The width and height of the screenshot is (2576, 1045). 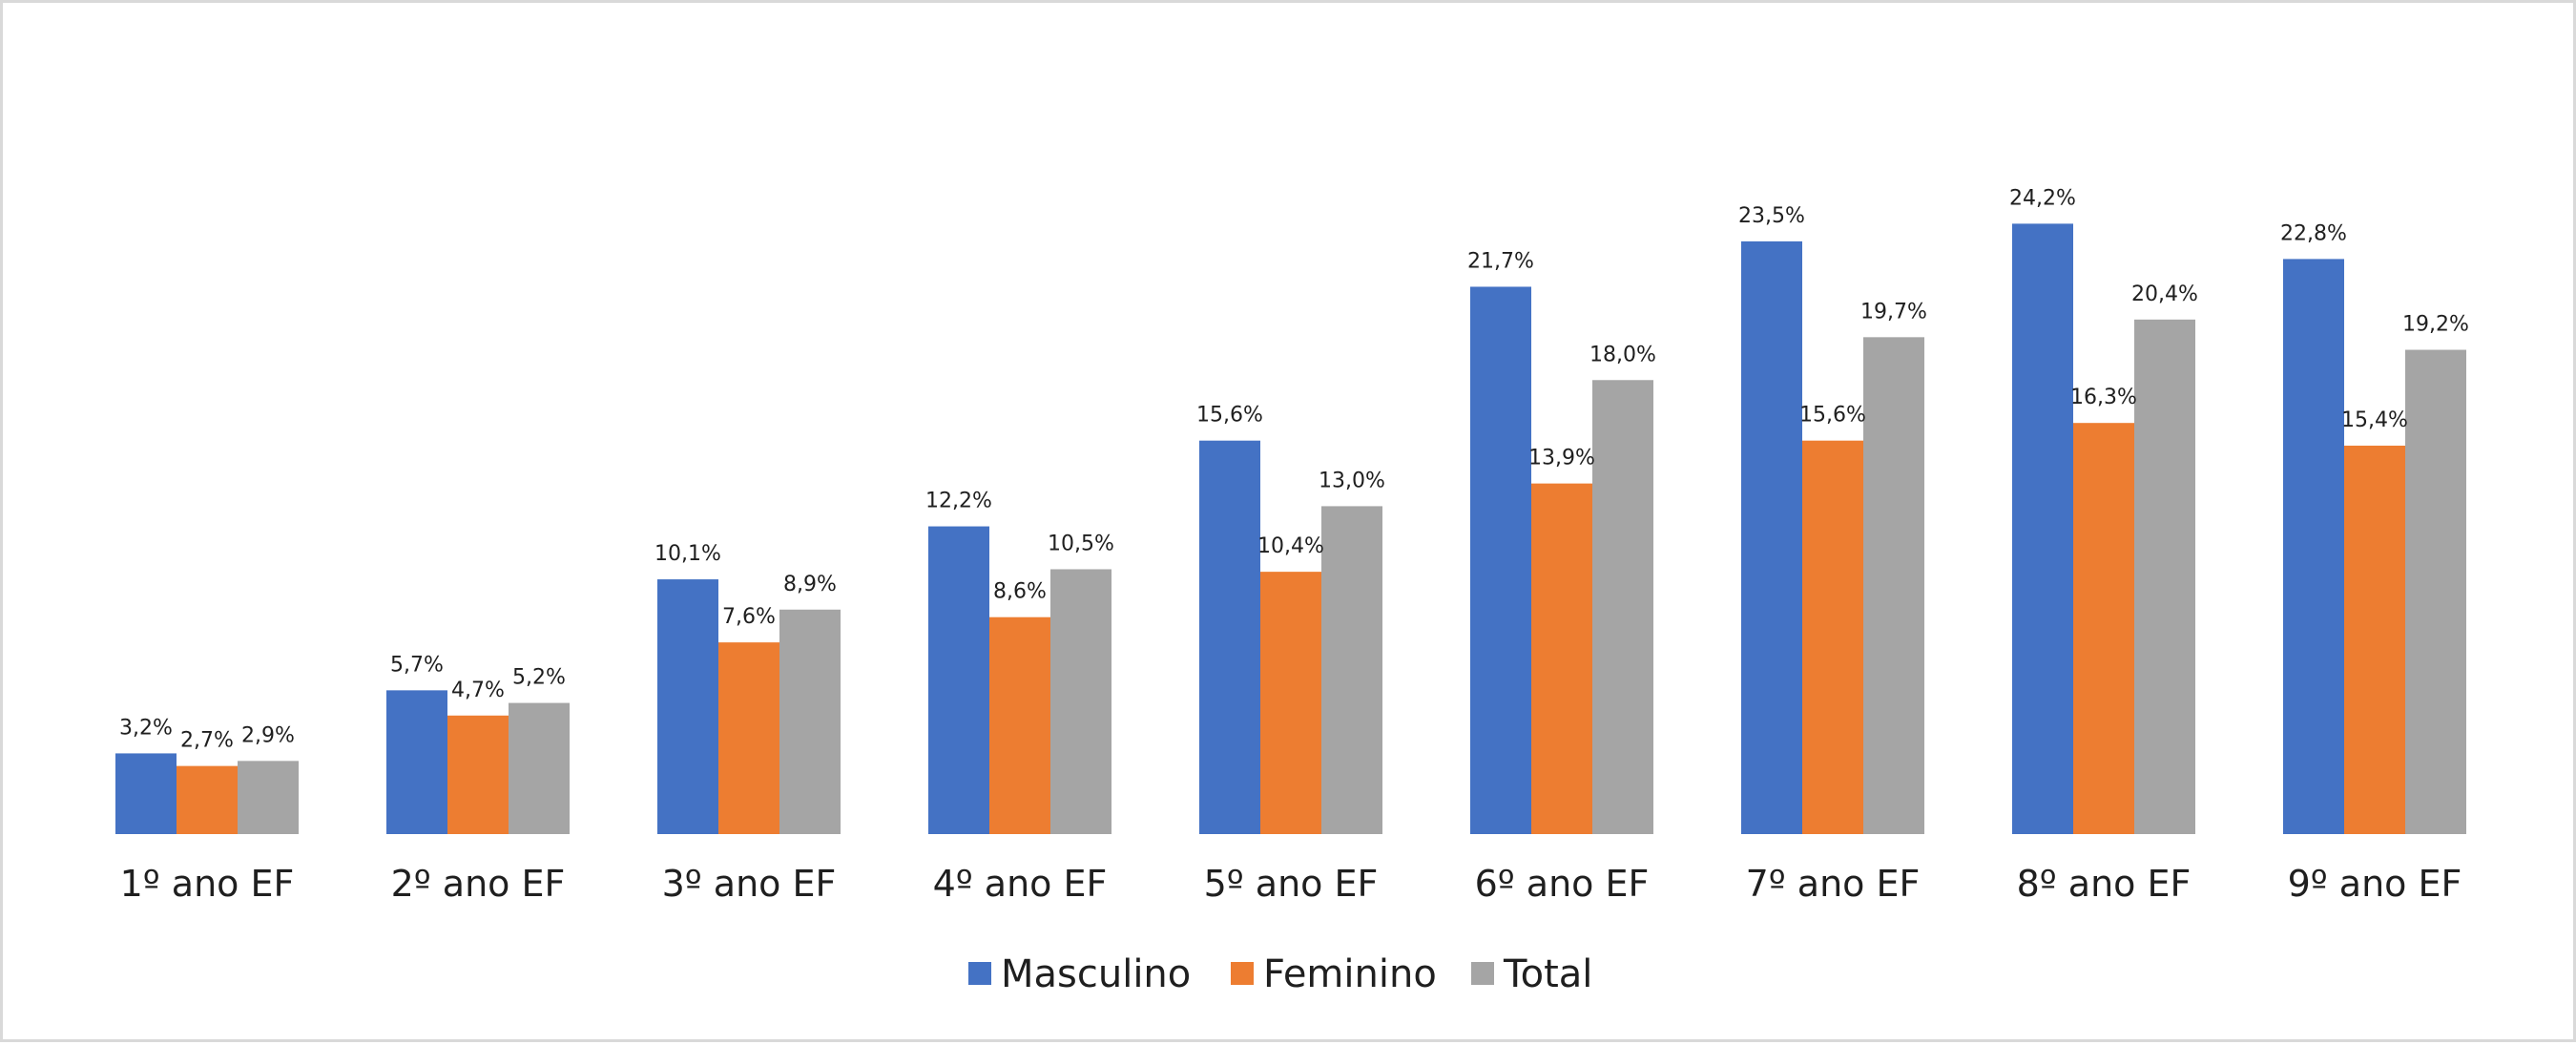 I want to click on data-label-feminino-5: 10,4%, so click(x=1290, y=546).